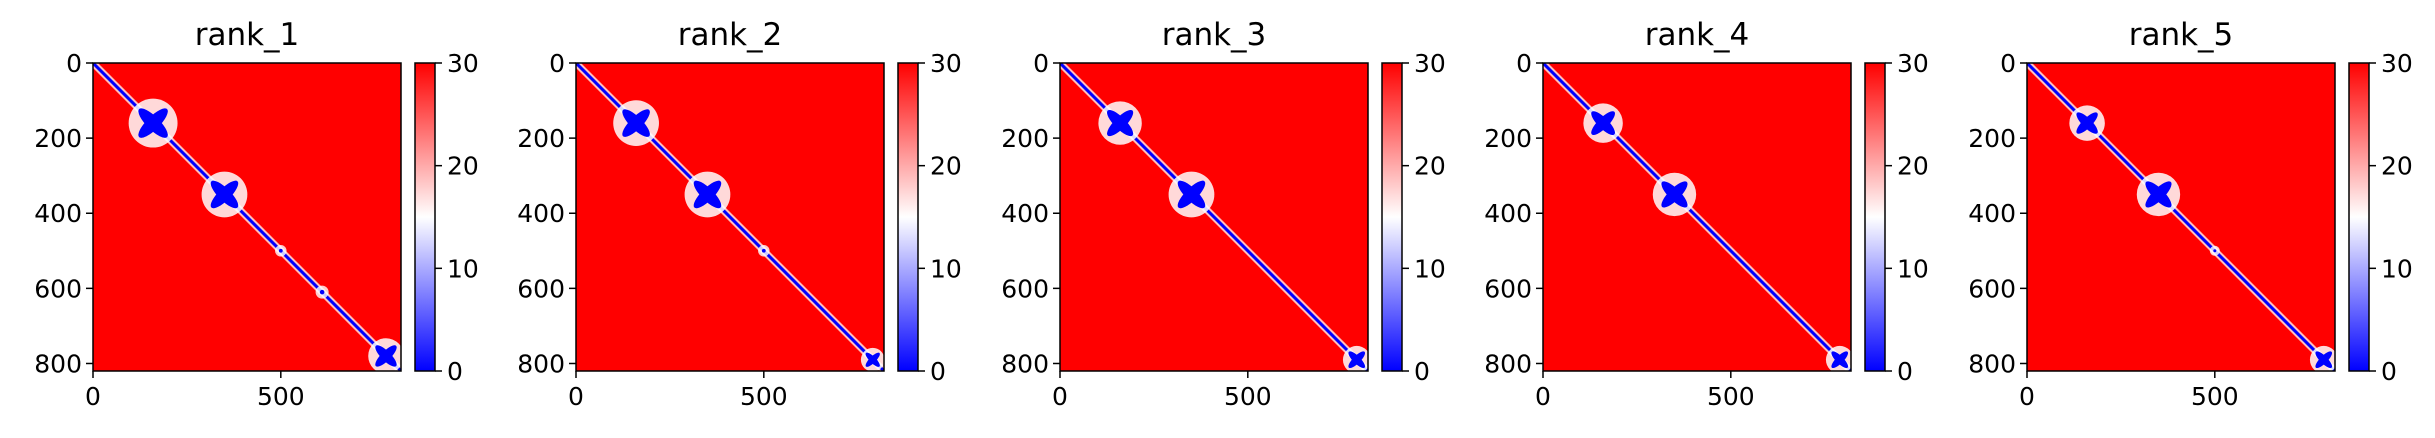  What do you see at coordinates (730, 35) in the screenshot?
I see `chart-title: rank_2` at bounding box center [730, 35].